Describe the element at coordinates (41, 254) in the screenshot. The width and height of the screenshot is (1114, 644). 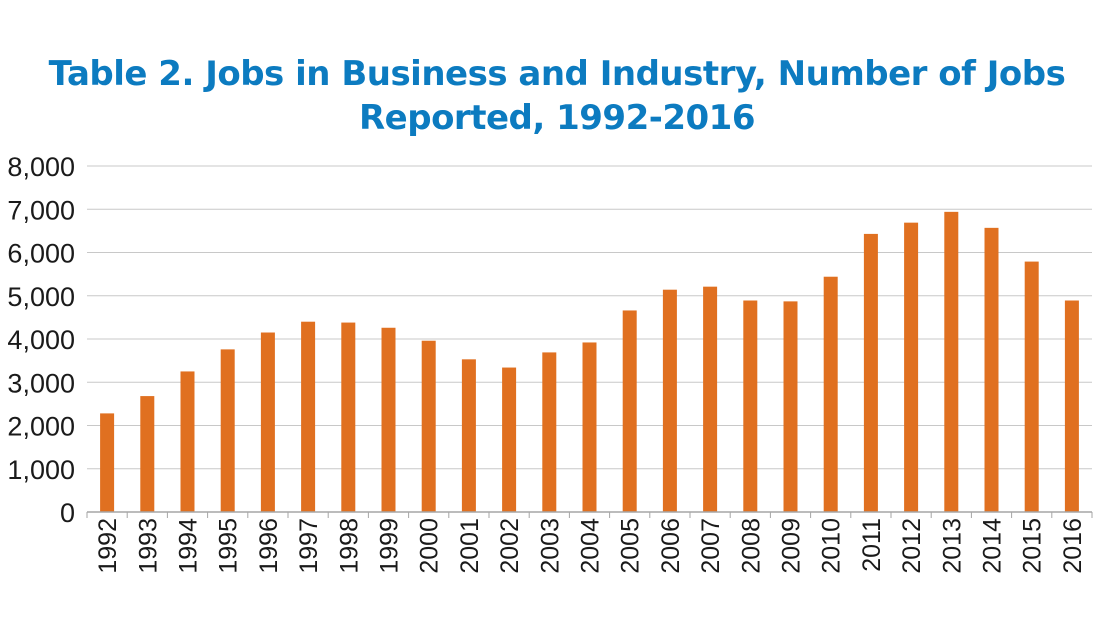
I see `y-tick-label: 6,000` at that location.